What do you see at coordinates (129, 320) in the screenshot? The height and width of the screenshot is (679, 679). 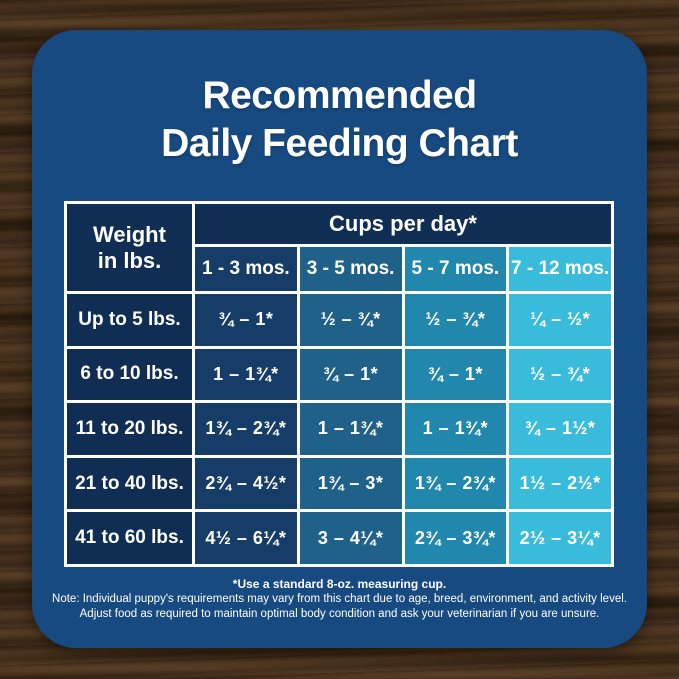 I see `weight-row-label: Up to 5 lbs.` at bounding box center [129, 320].